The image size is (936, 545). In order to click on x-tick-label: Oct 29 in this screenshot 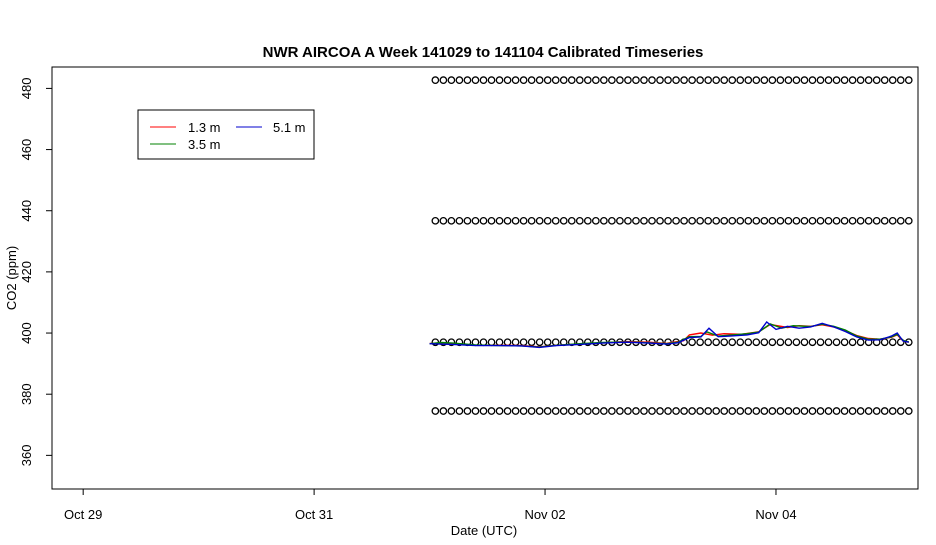, I will do `click(83, 514)`.